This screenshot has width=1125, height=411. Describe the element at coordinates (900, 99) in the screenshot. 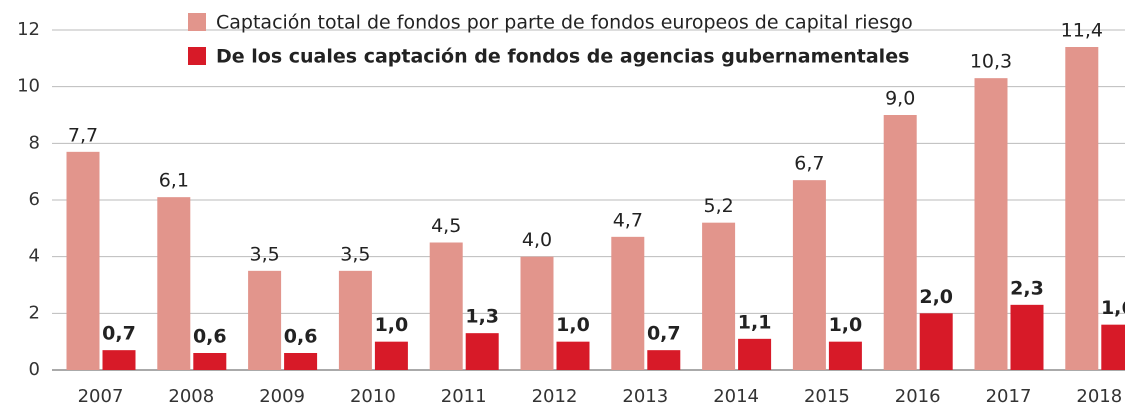

I see `value-label: 9,0` at that location.